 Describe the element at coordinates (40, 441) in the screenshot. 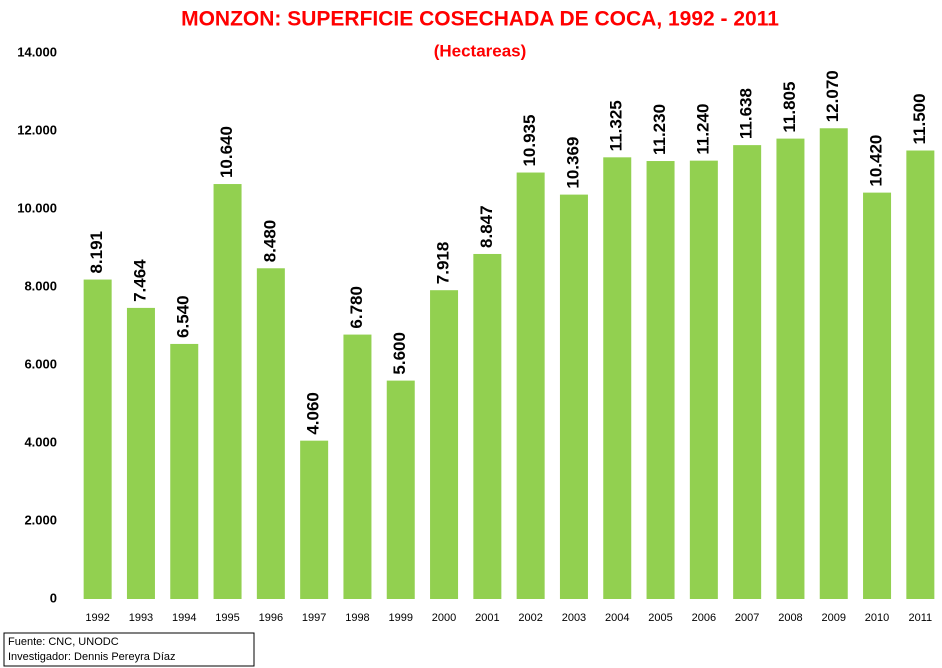

I see `y-tick-label: 4.000` at that location.